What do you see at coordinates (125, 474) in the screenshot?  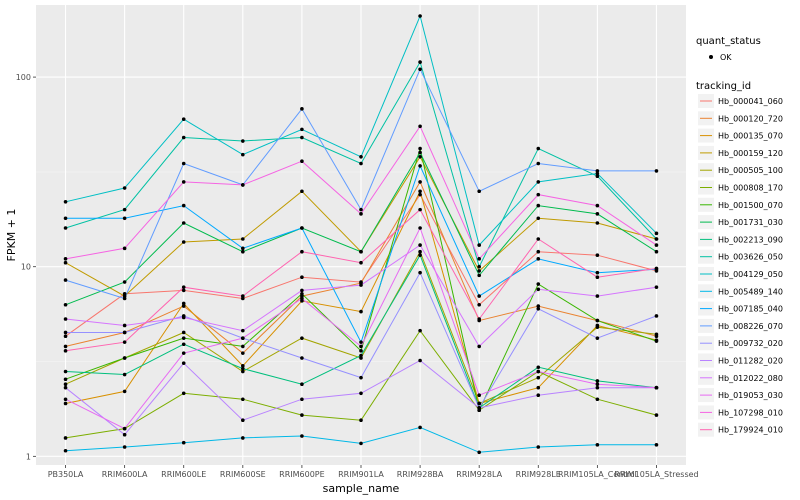 I see `x-tick-label: RRIM600LA` at bounding box center [125, 474].